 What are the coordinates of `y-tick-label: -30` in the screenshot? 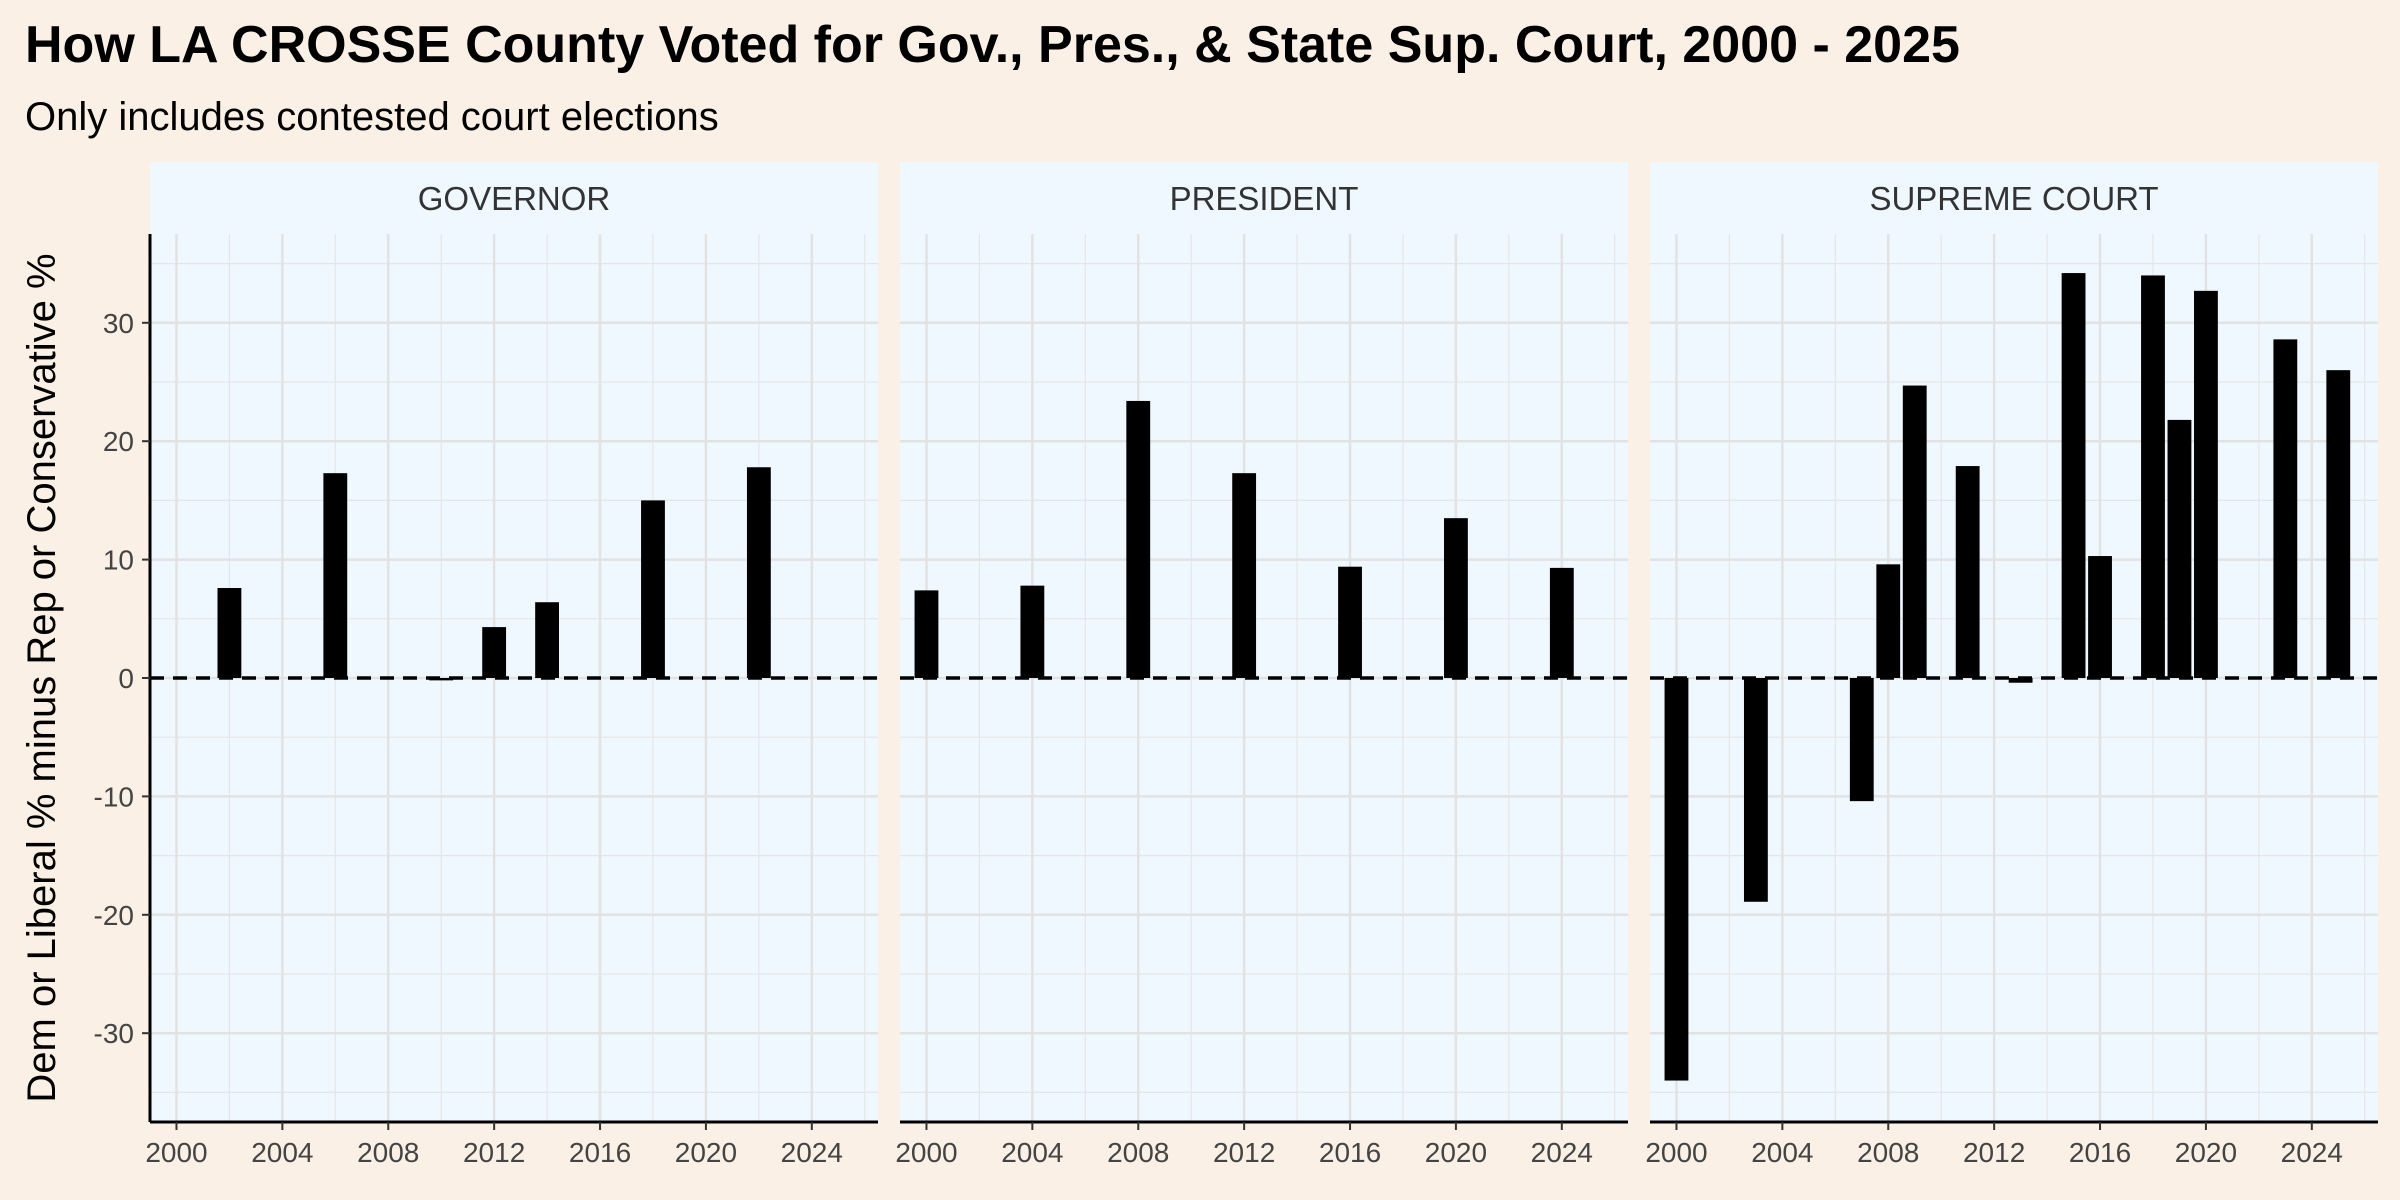 It's located at (114, 1033).